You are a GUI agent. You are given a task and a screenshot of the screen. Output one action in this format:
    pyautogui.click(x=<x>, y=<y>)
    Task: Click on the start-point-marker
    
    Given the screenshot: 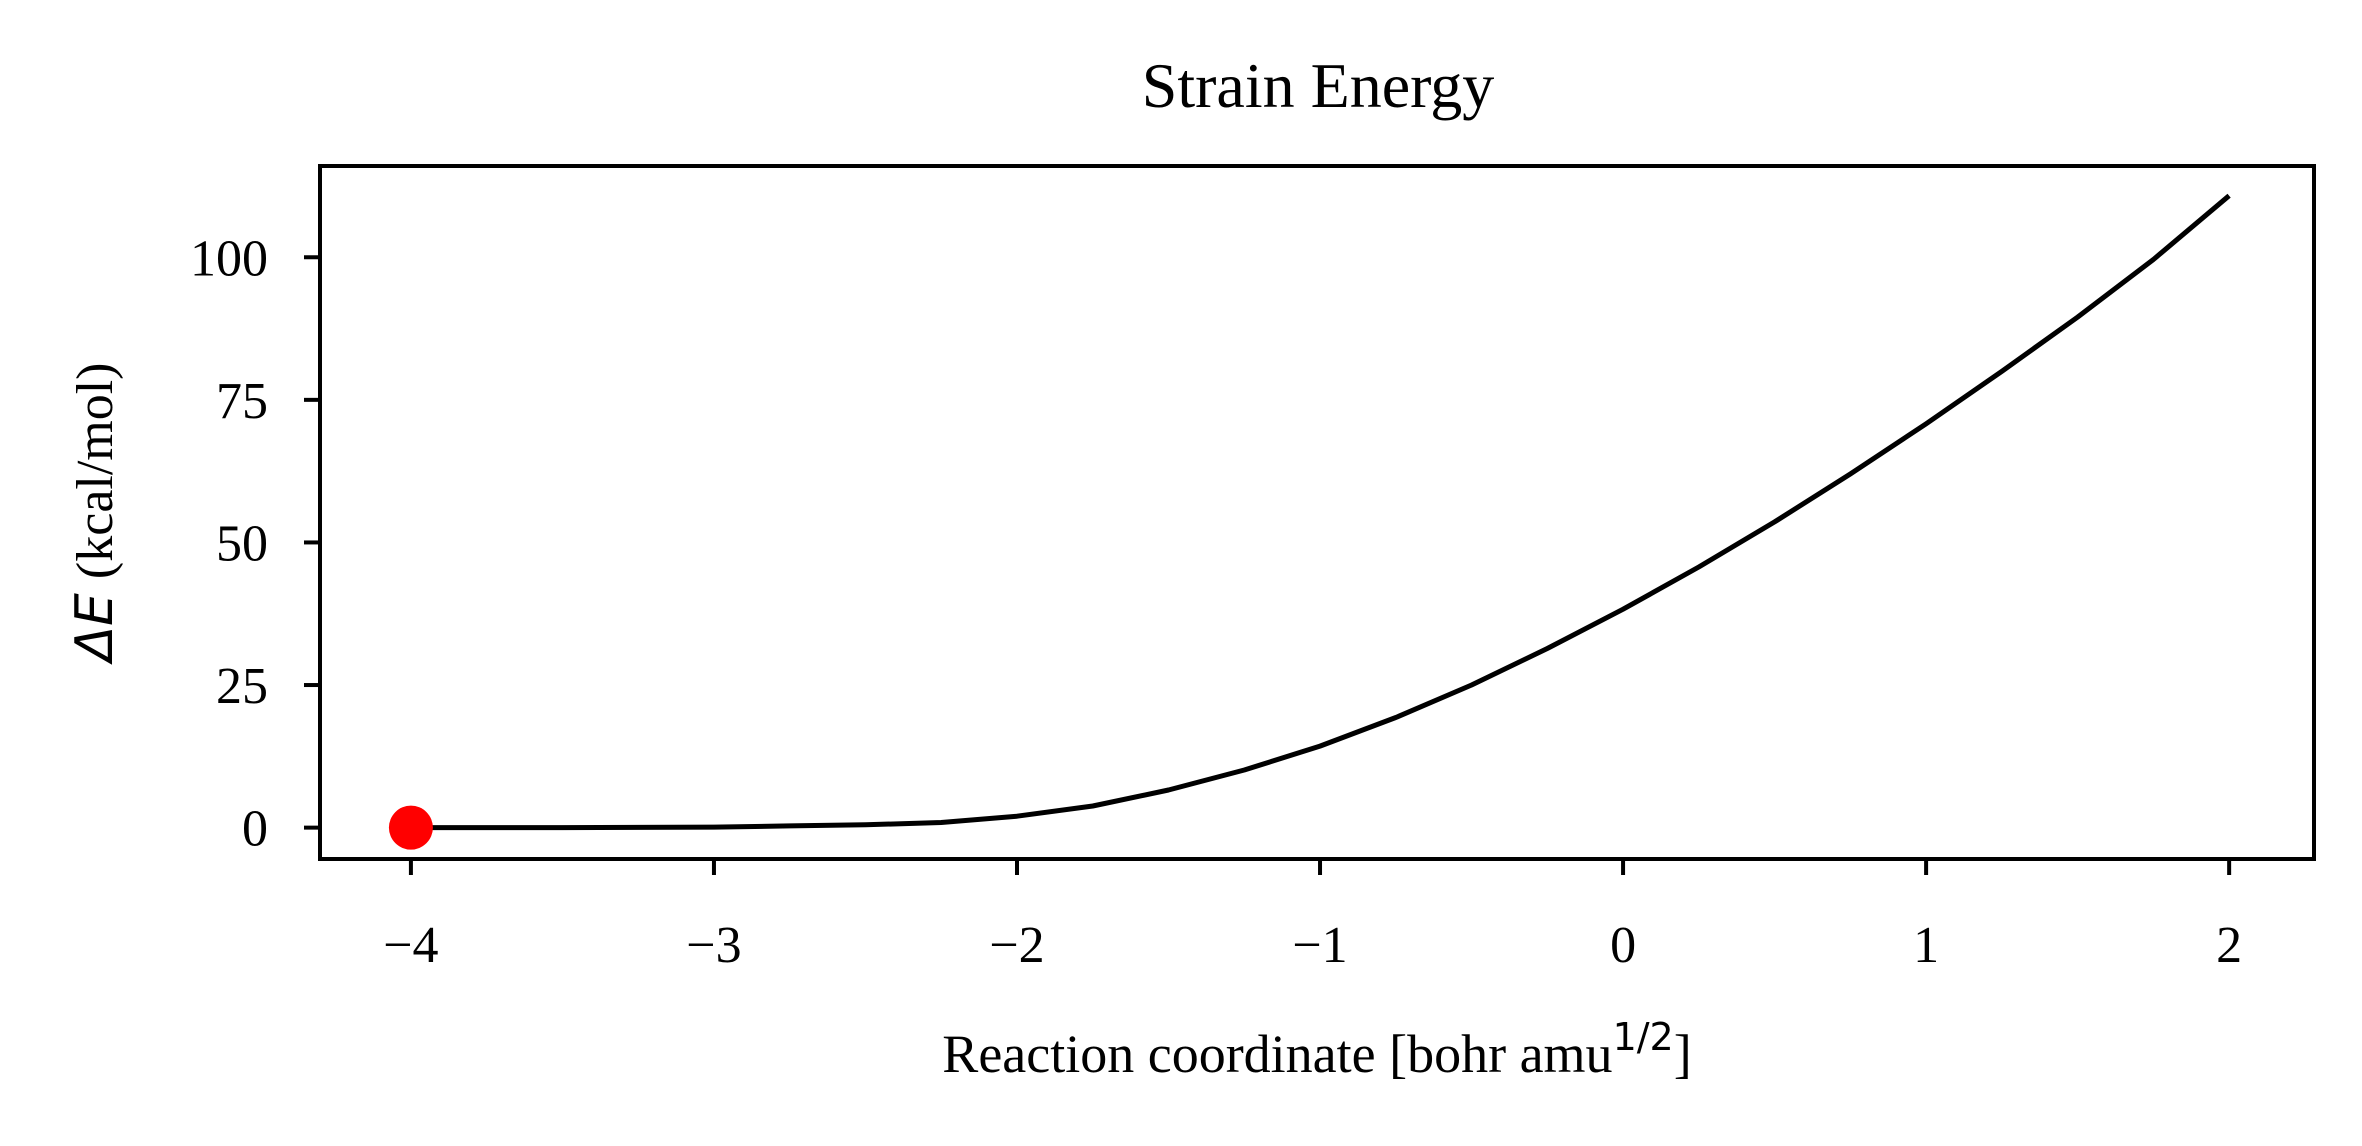 What is the action you would take?
    pyautogui.click(x=410, y=827)
    